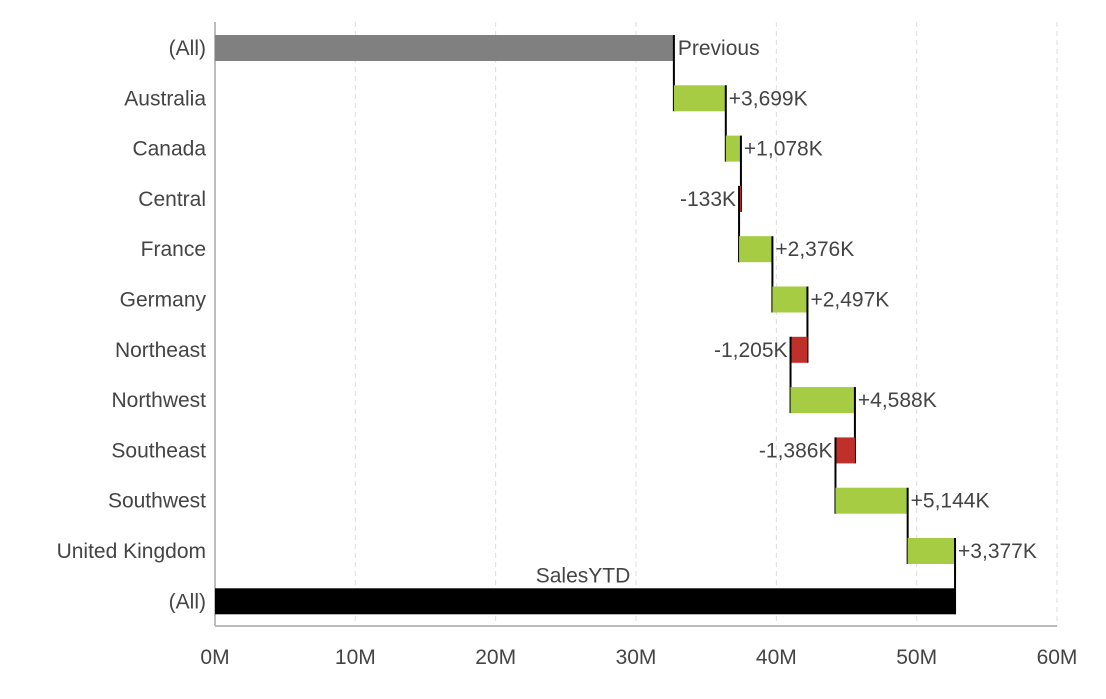  What do you see at coordinates (950, 501) in the screenshot?
I see `data-label: +5,144K` at bounding box center [950, 501].